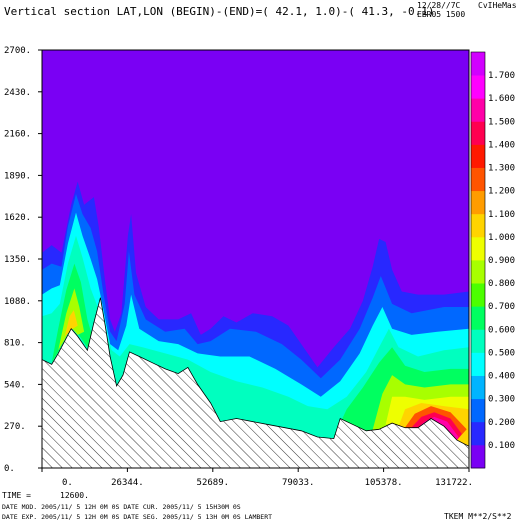 The width and height of the screenshot is (517, 521). Describe the element at coordinates (501, 423) in the screenshot. I see `colorbar-label: 0.200` at that location.